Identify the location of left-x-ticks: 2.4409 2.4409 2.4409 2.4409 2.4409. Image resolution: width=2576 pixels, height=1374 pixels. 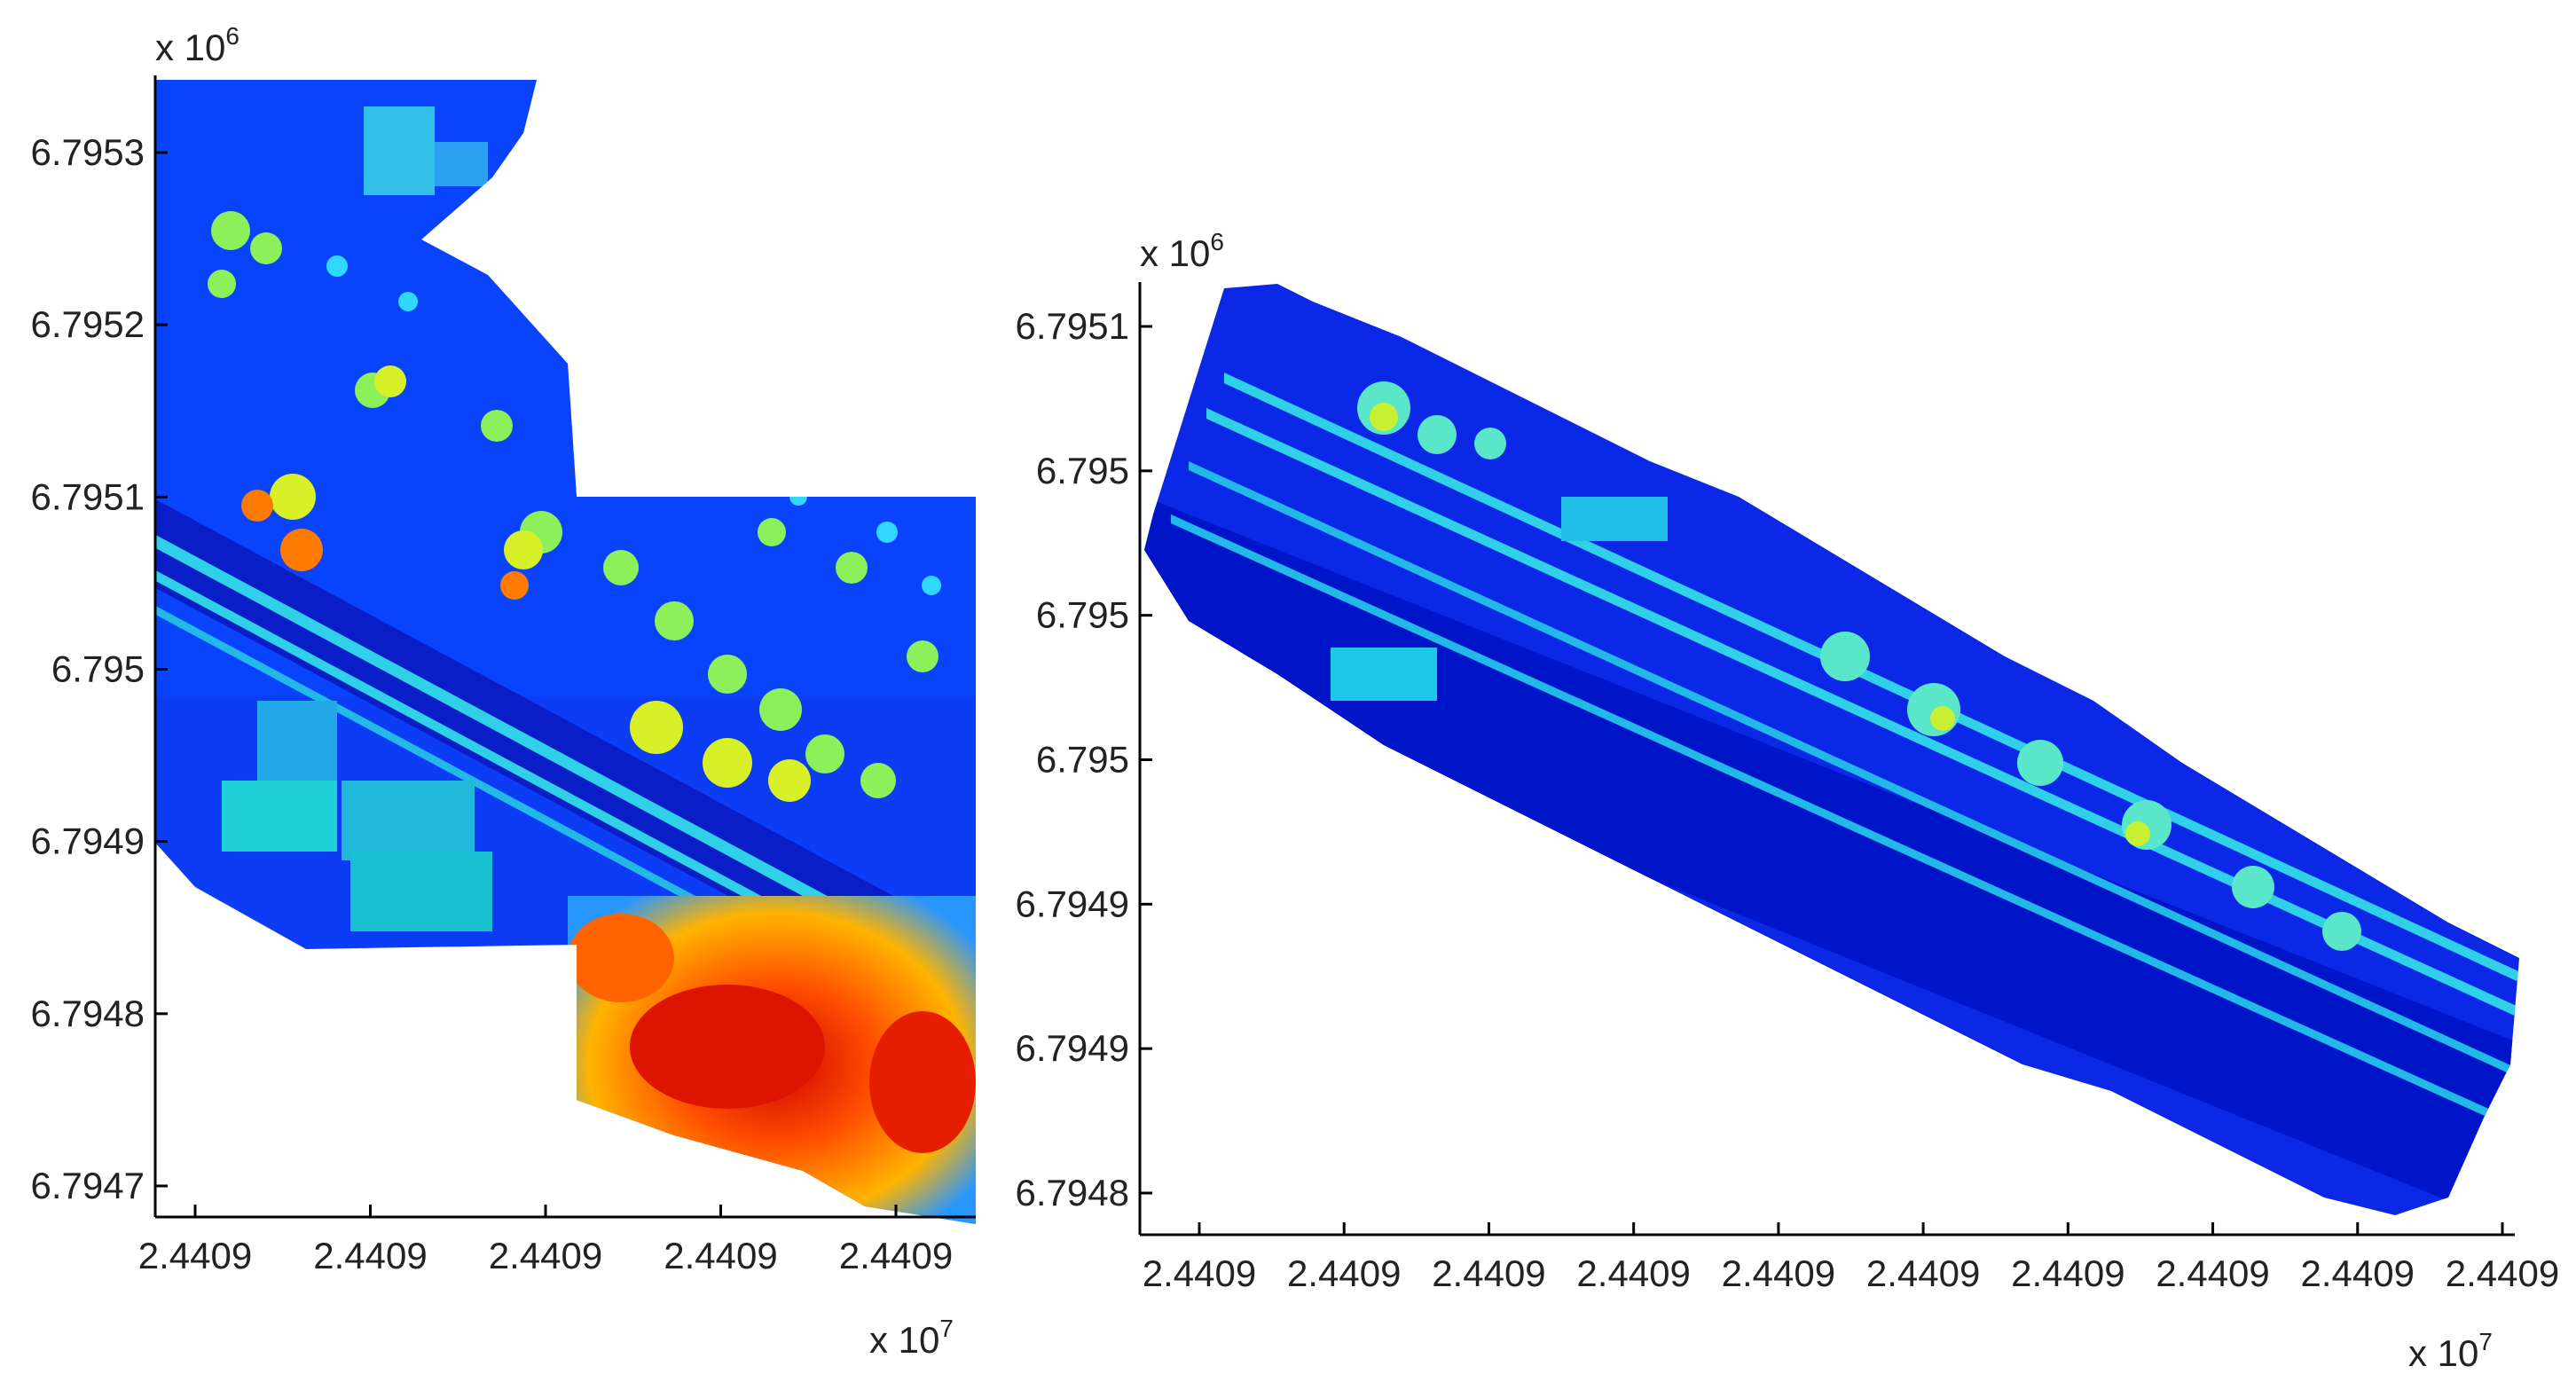
(545, 1241).